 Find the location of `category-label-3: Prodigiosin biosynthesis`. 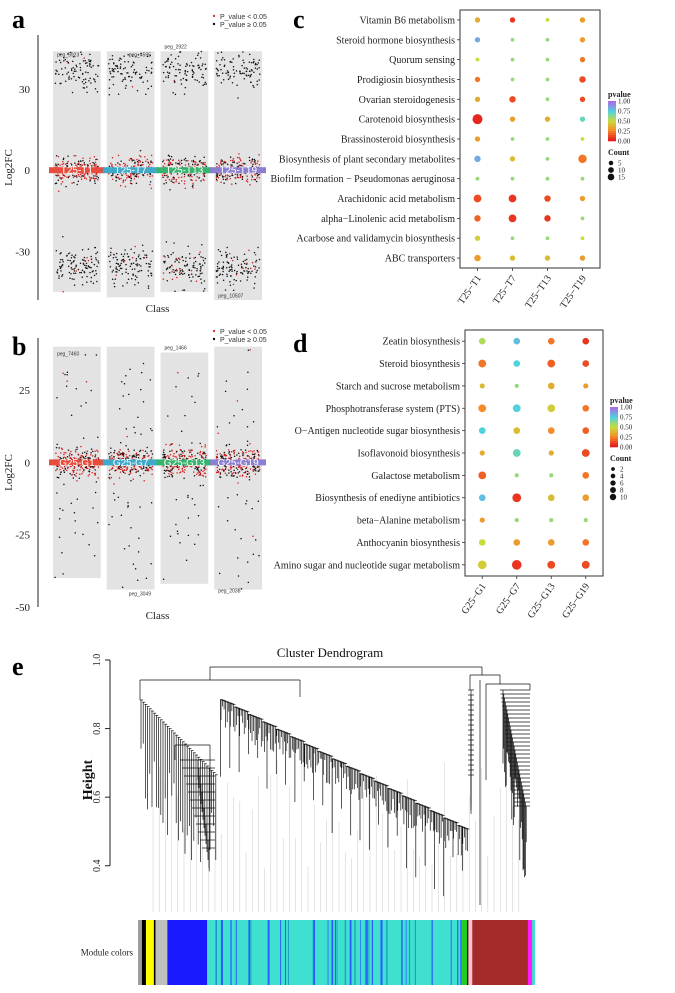

category-label-3: Prodigiosin biosynthesis is located at coordinates (406, 80).